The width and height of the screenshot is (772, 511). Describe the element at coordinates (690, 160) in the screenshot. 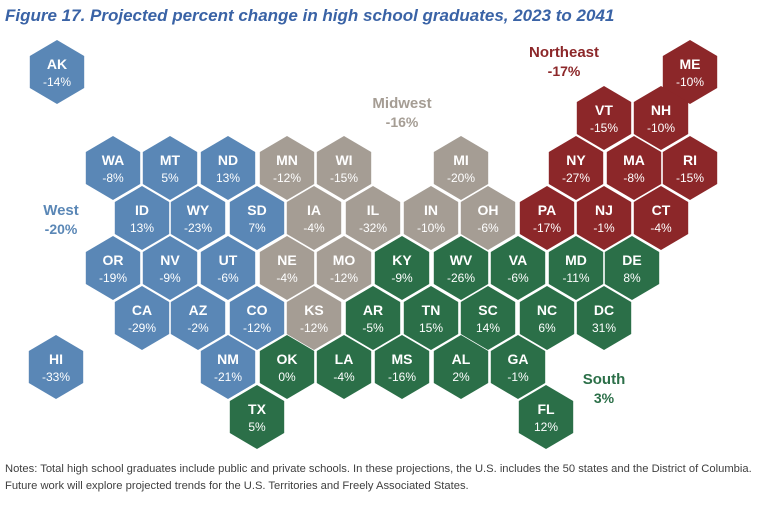

I see `state-abbr: RI` at that location.